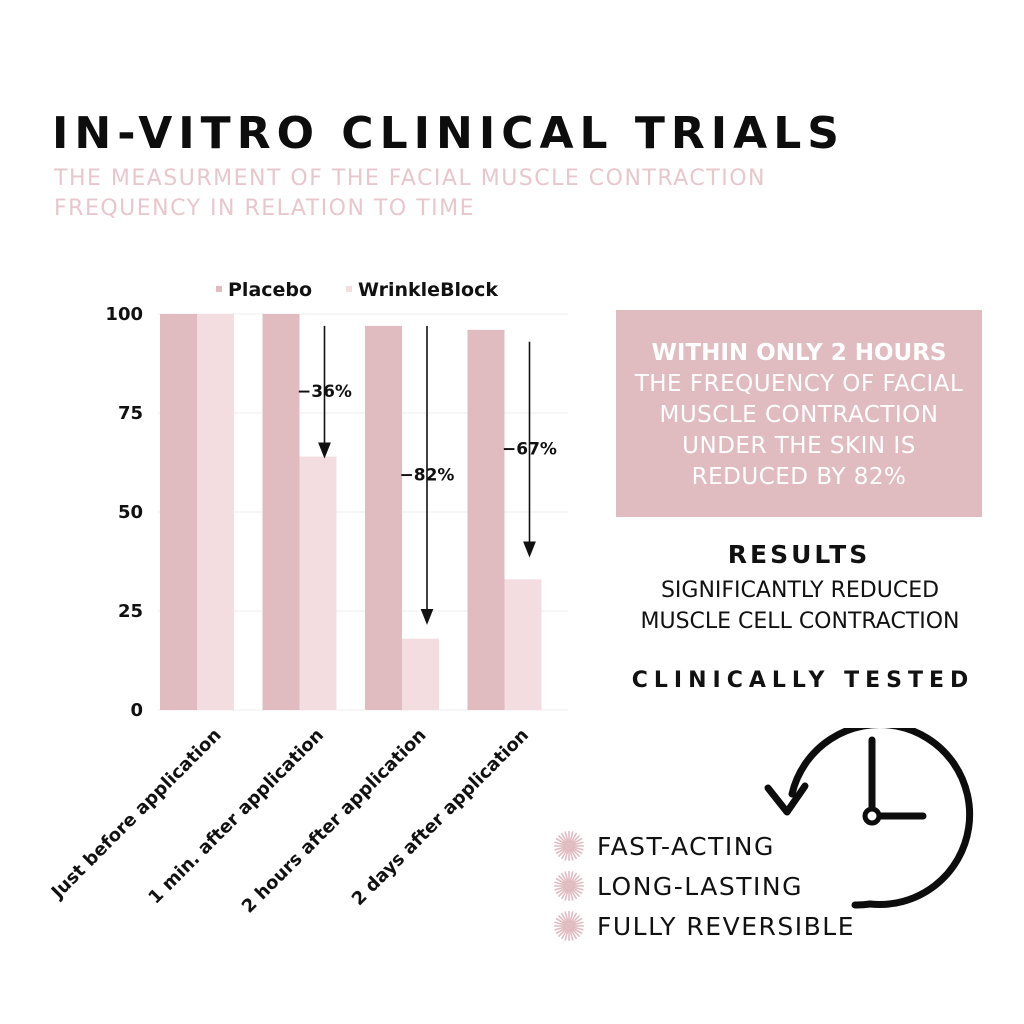  Describe the element at coordinates (124, 314) in the screenshot. I see `y-tick-label: 100` at that location.